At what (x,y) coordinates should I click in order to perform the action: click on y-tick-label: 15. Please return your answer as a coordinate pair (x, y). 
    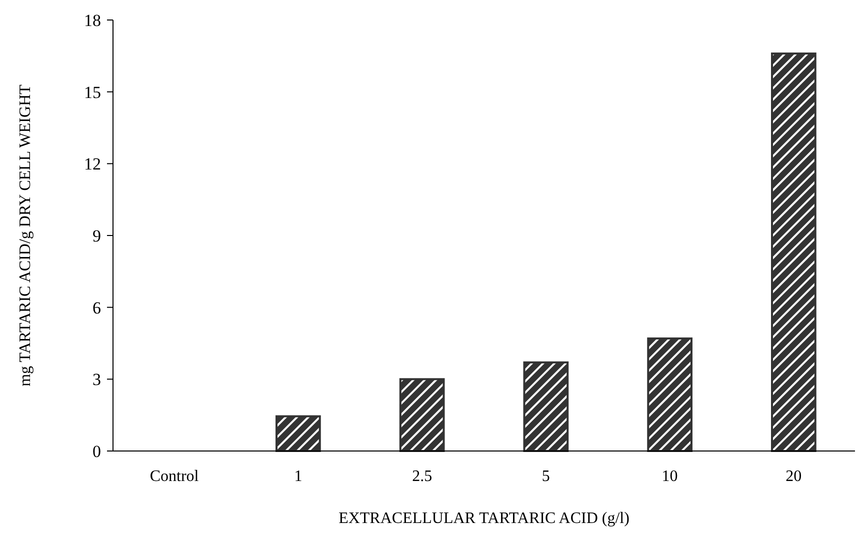
    Looking at the image, I should click on (92, 92).